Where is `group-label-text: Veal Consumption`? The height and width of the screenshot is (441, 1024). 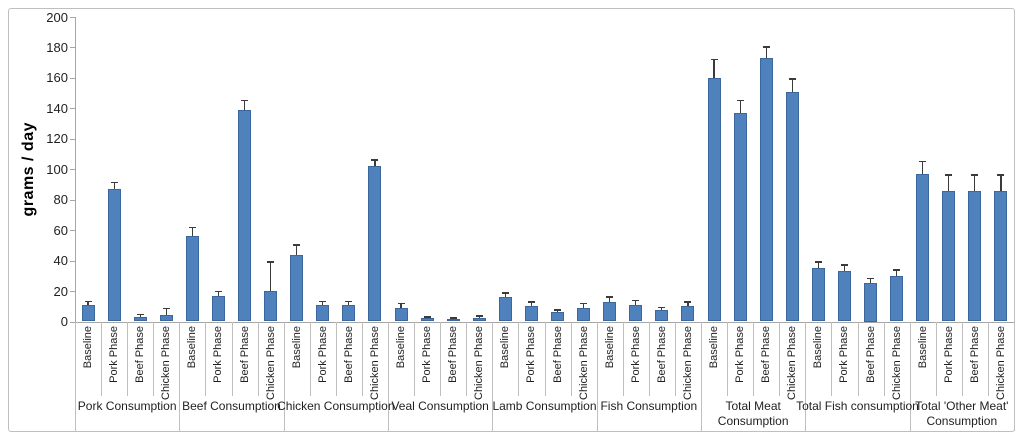
group-label-text: Veal Consumption is located at coordinates (440, 405).